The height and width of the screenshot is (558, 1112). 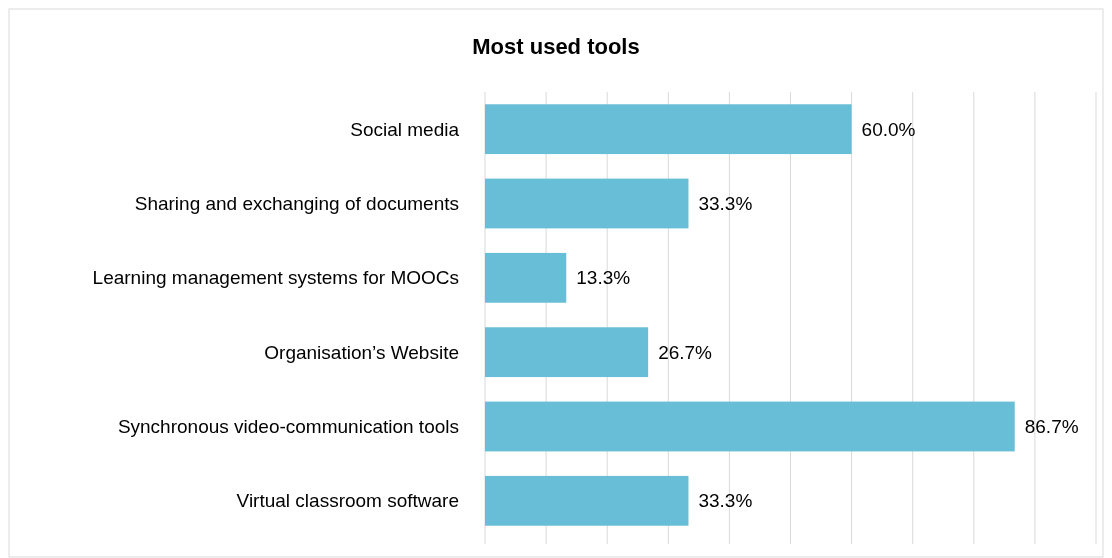 What do you see at coordinates (556, 46) in the screenshot?
I see `chart-title: Most used tools` at bounding box center [556, 46].